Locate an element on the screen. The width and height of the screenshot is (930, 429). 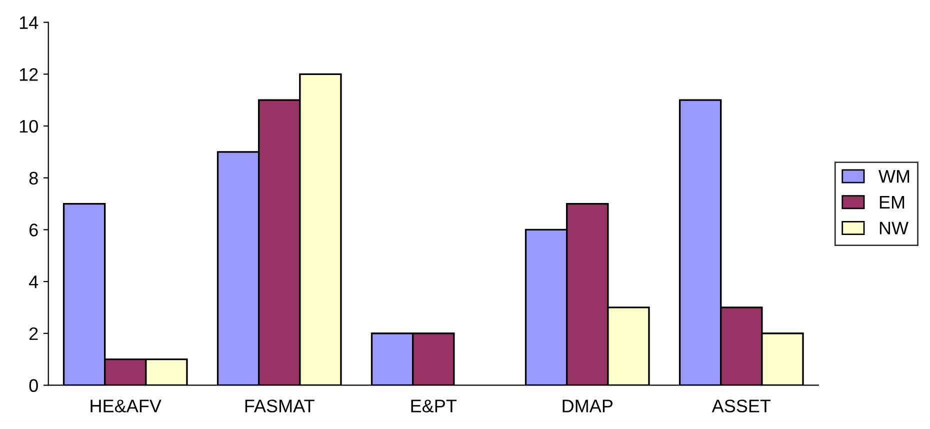
x-tick-label: FASMAT is located at coordinates (279, 406).